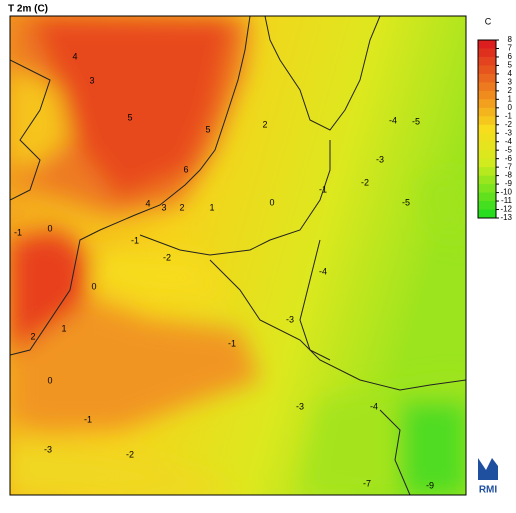 This screenshot has height=513, width=516. Describe the element at coordinates (509, 141) in the screenshot. I see `colorbar-label: -4` at that location.